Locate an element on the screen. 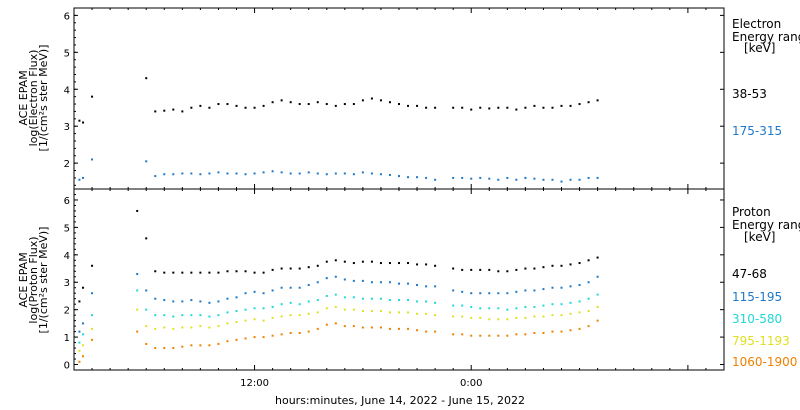  proton-ytick-label: 1 is located at coordinates (67, 338).